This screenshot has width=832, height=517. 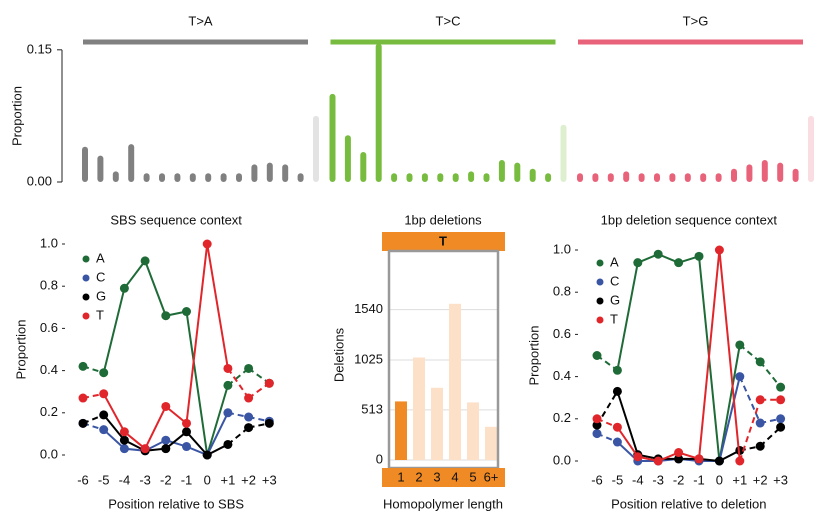 I want to click on y-tick-label: 0.15, so click(x=39, y=48).